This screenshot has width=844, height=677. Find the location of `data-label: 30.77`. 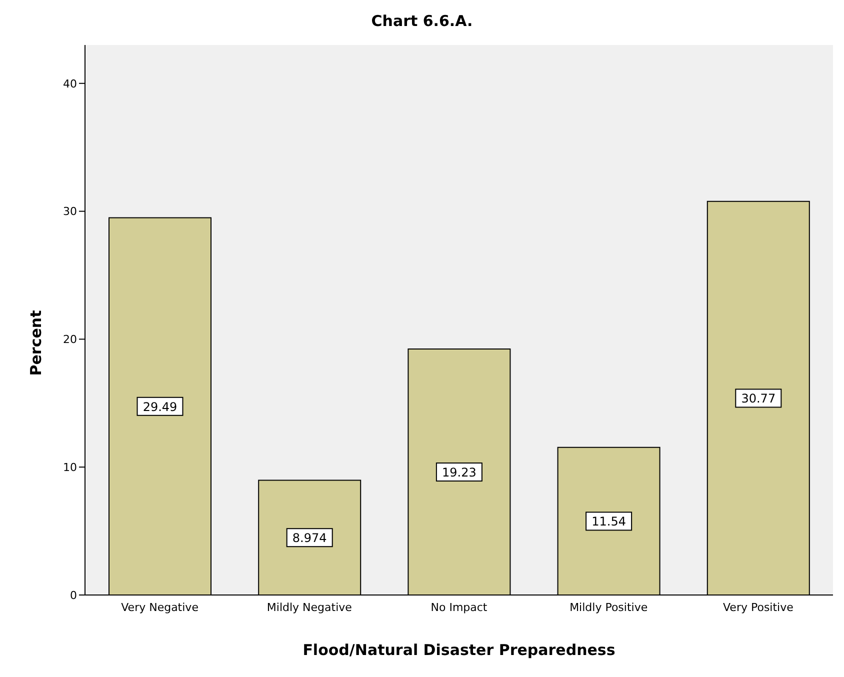

data-label: 30.77 is located at coordinates (758, 399).